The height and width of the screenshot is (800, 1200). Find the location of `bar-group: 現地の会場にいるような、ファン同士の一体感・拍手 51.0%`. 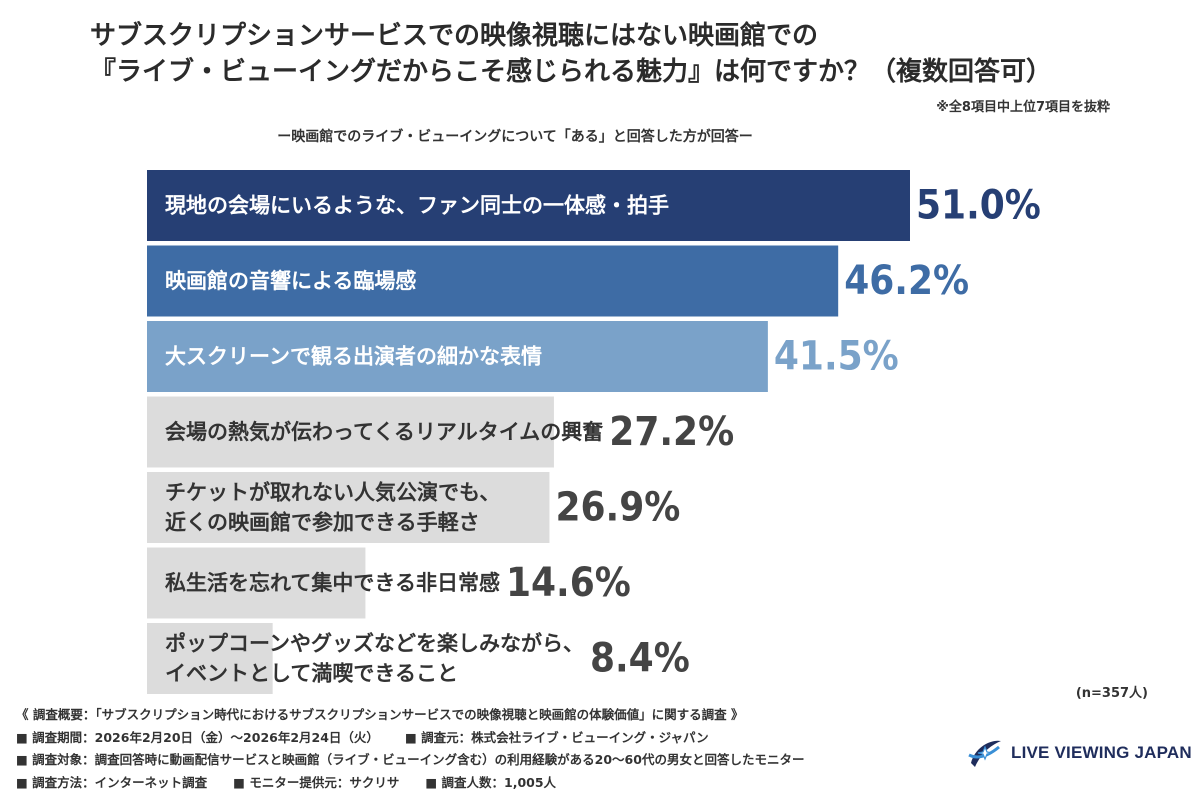

bar-group: 現地の会場にいるような、ファン同士の一体感・拍手 51.0% is located at coordinates (594, 205).